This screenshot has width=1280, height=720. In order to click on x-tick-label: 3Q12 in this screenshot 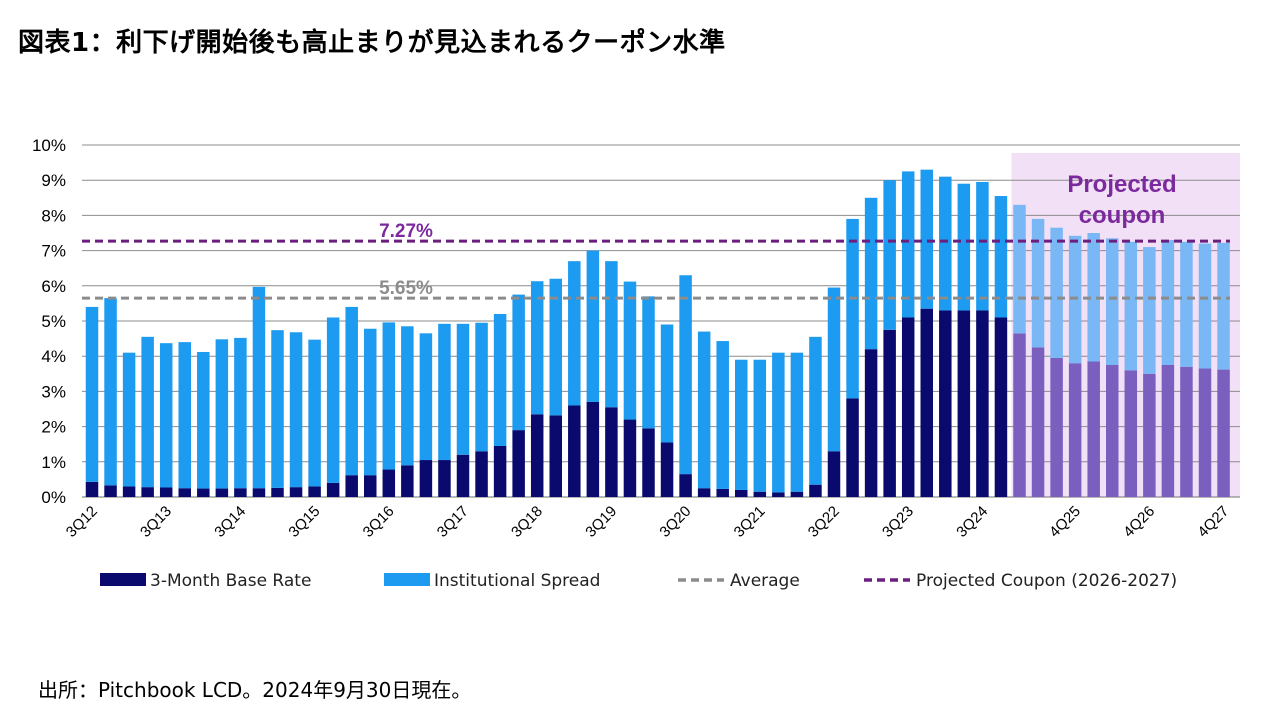, I will do `click(82, 522)`.